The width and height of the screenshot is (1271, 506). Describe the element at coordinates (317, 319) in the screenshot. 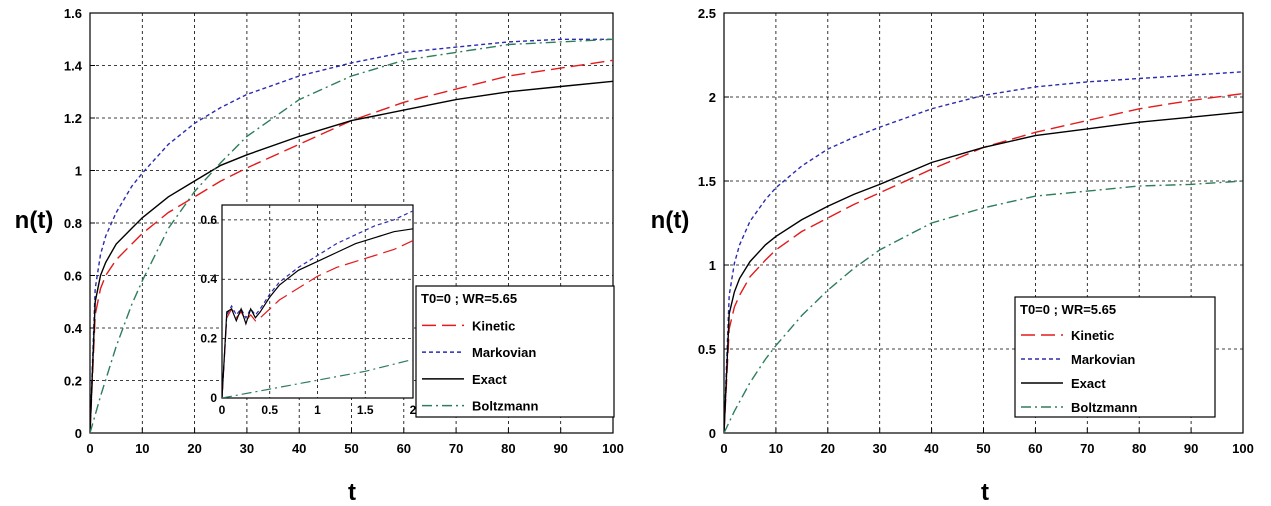

I see `inset-series-line-kinetic` at that location.